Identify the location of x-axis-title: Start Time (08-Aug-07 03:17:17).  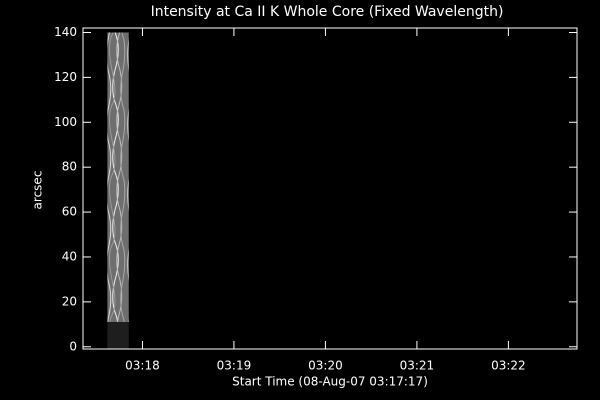
(330, 382).